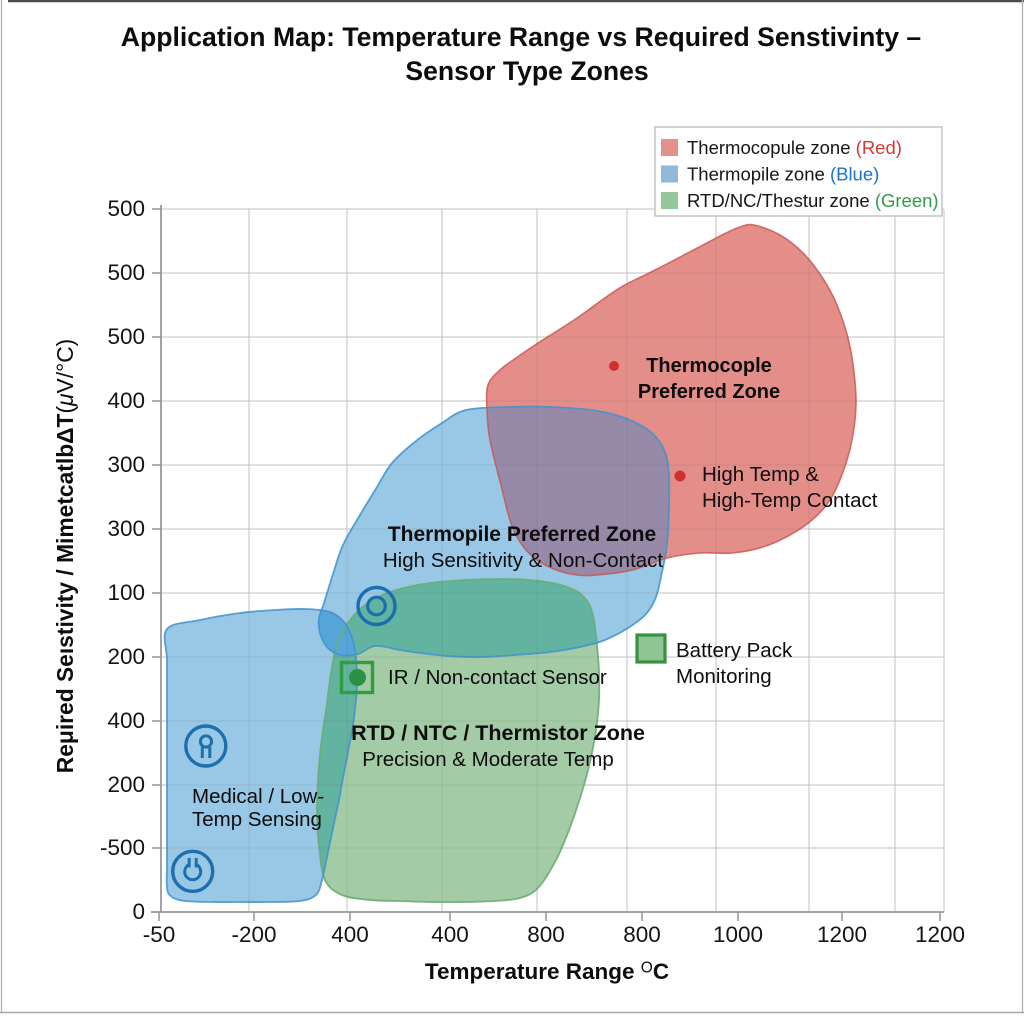  What do you see at coordinates (709, 366) in the screenshot?
I see `svg-text: Thermocople` at bounding box center [709, 366].